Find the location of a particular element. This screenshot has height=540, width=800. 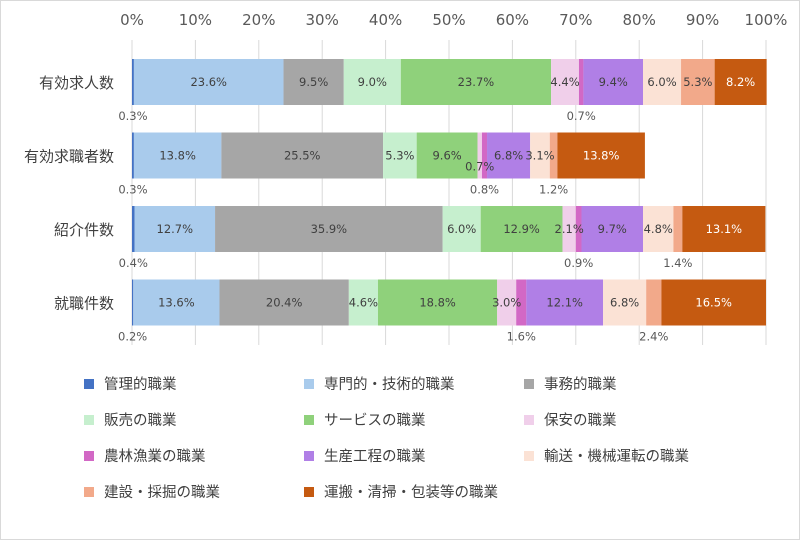

legend-label: 保安の職業 is located at coordinates (580, 420).